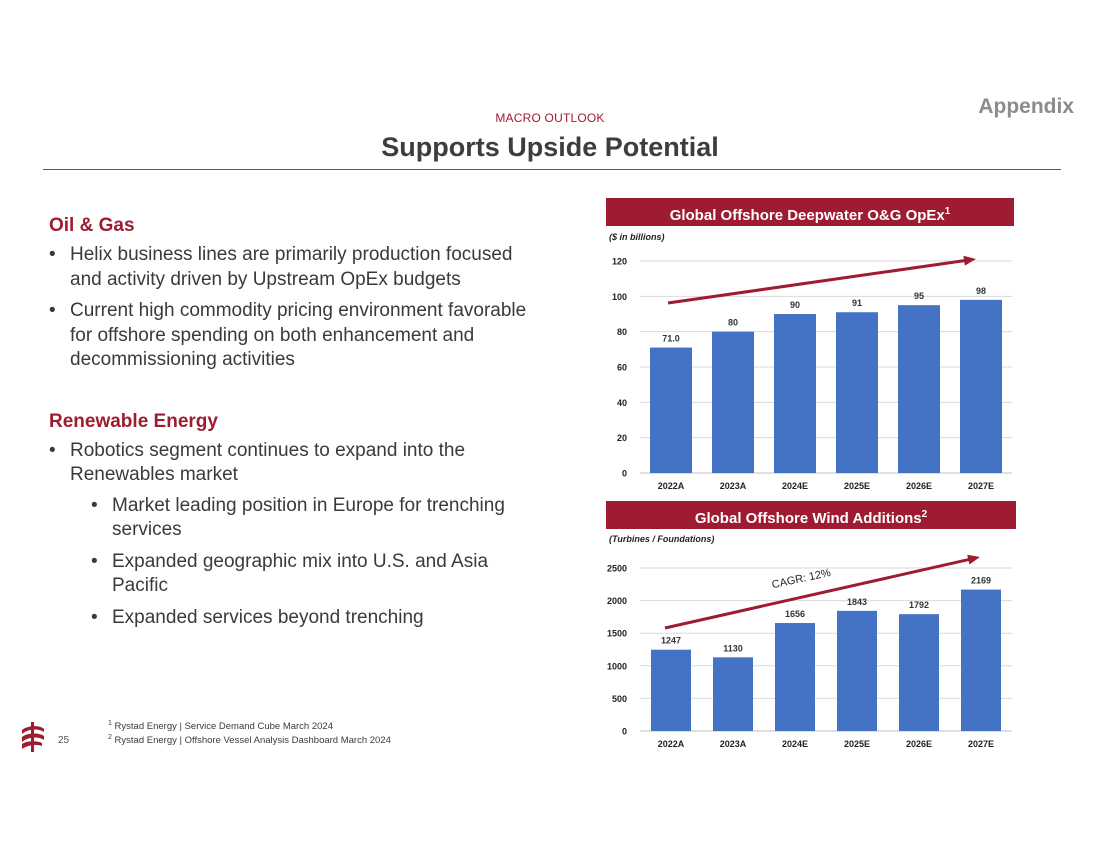 The image size is (1100, 849). What do you see at coordinates (619, 699) in the screenshot?
I see `wind-y-tick-label: 500` at bounding box center [619, 699].